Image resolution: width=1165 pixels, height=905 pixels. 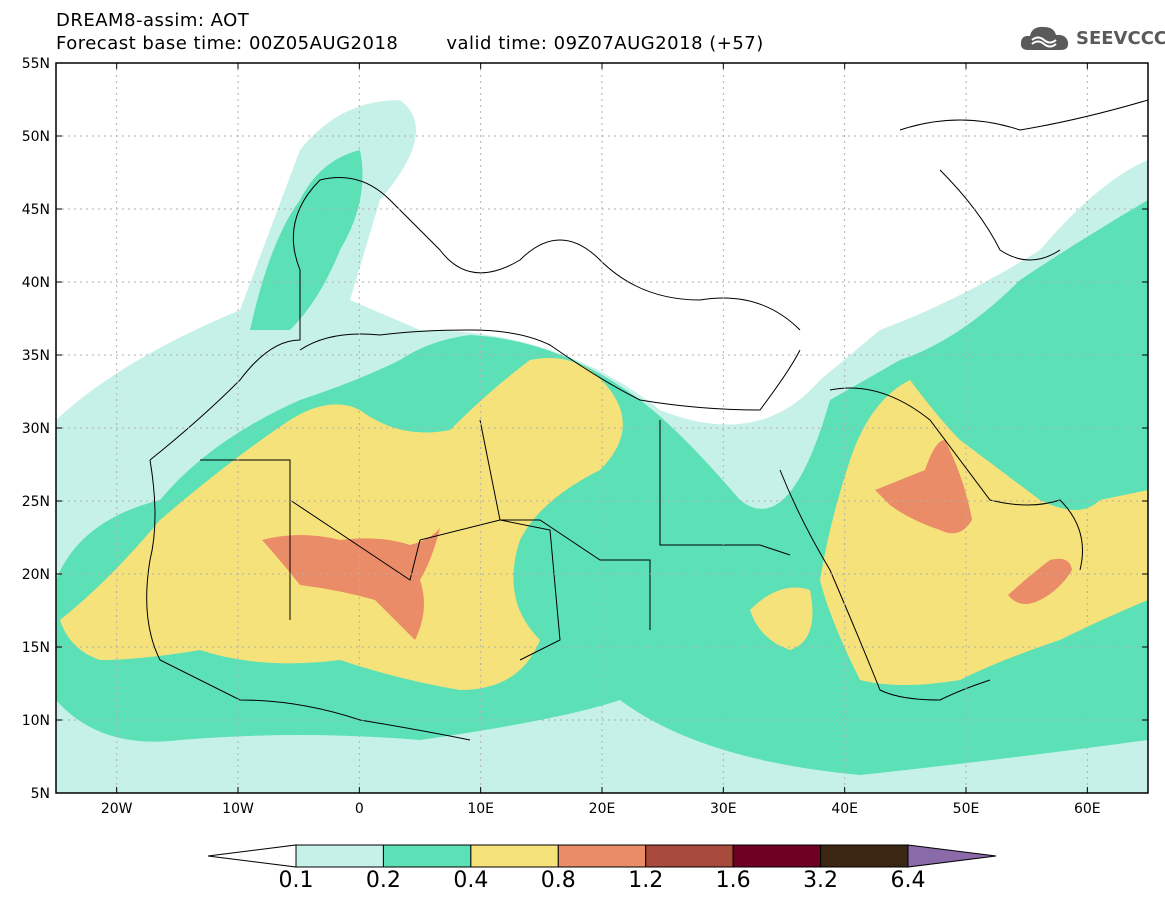 What do you see at coordinates (36, 137) in the screenshot?
I see `lat-label: 50N` at bounding box center [36, 137].